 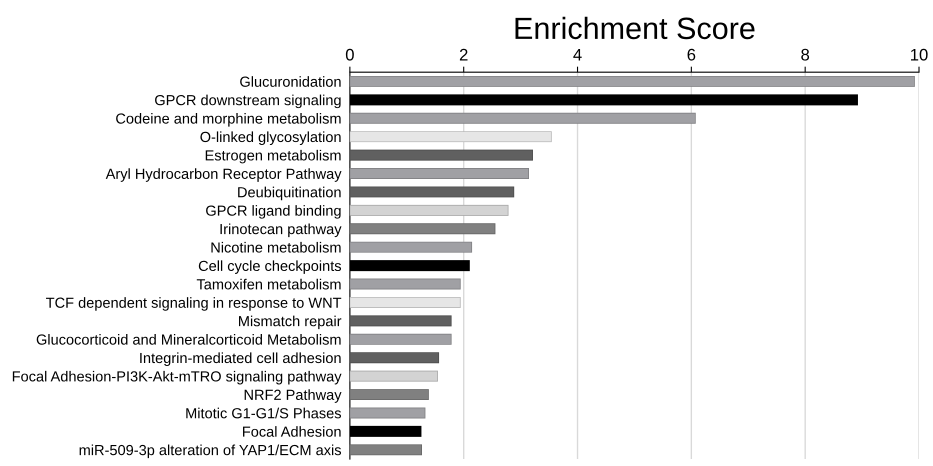 What do you see at coordinates (273, 212) in the screenshot?
I see `y-tick-label: GPCR ligand binding` at bounding box center [273, 212].